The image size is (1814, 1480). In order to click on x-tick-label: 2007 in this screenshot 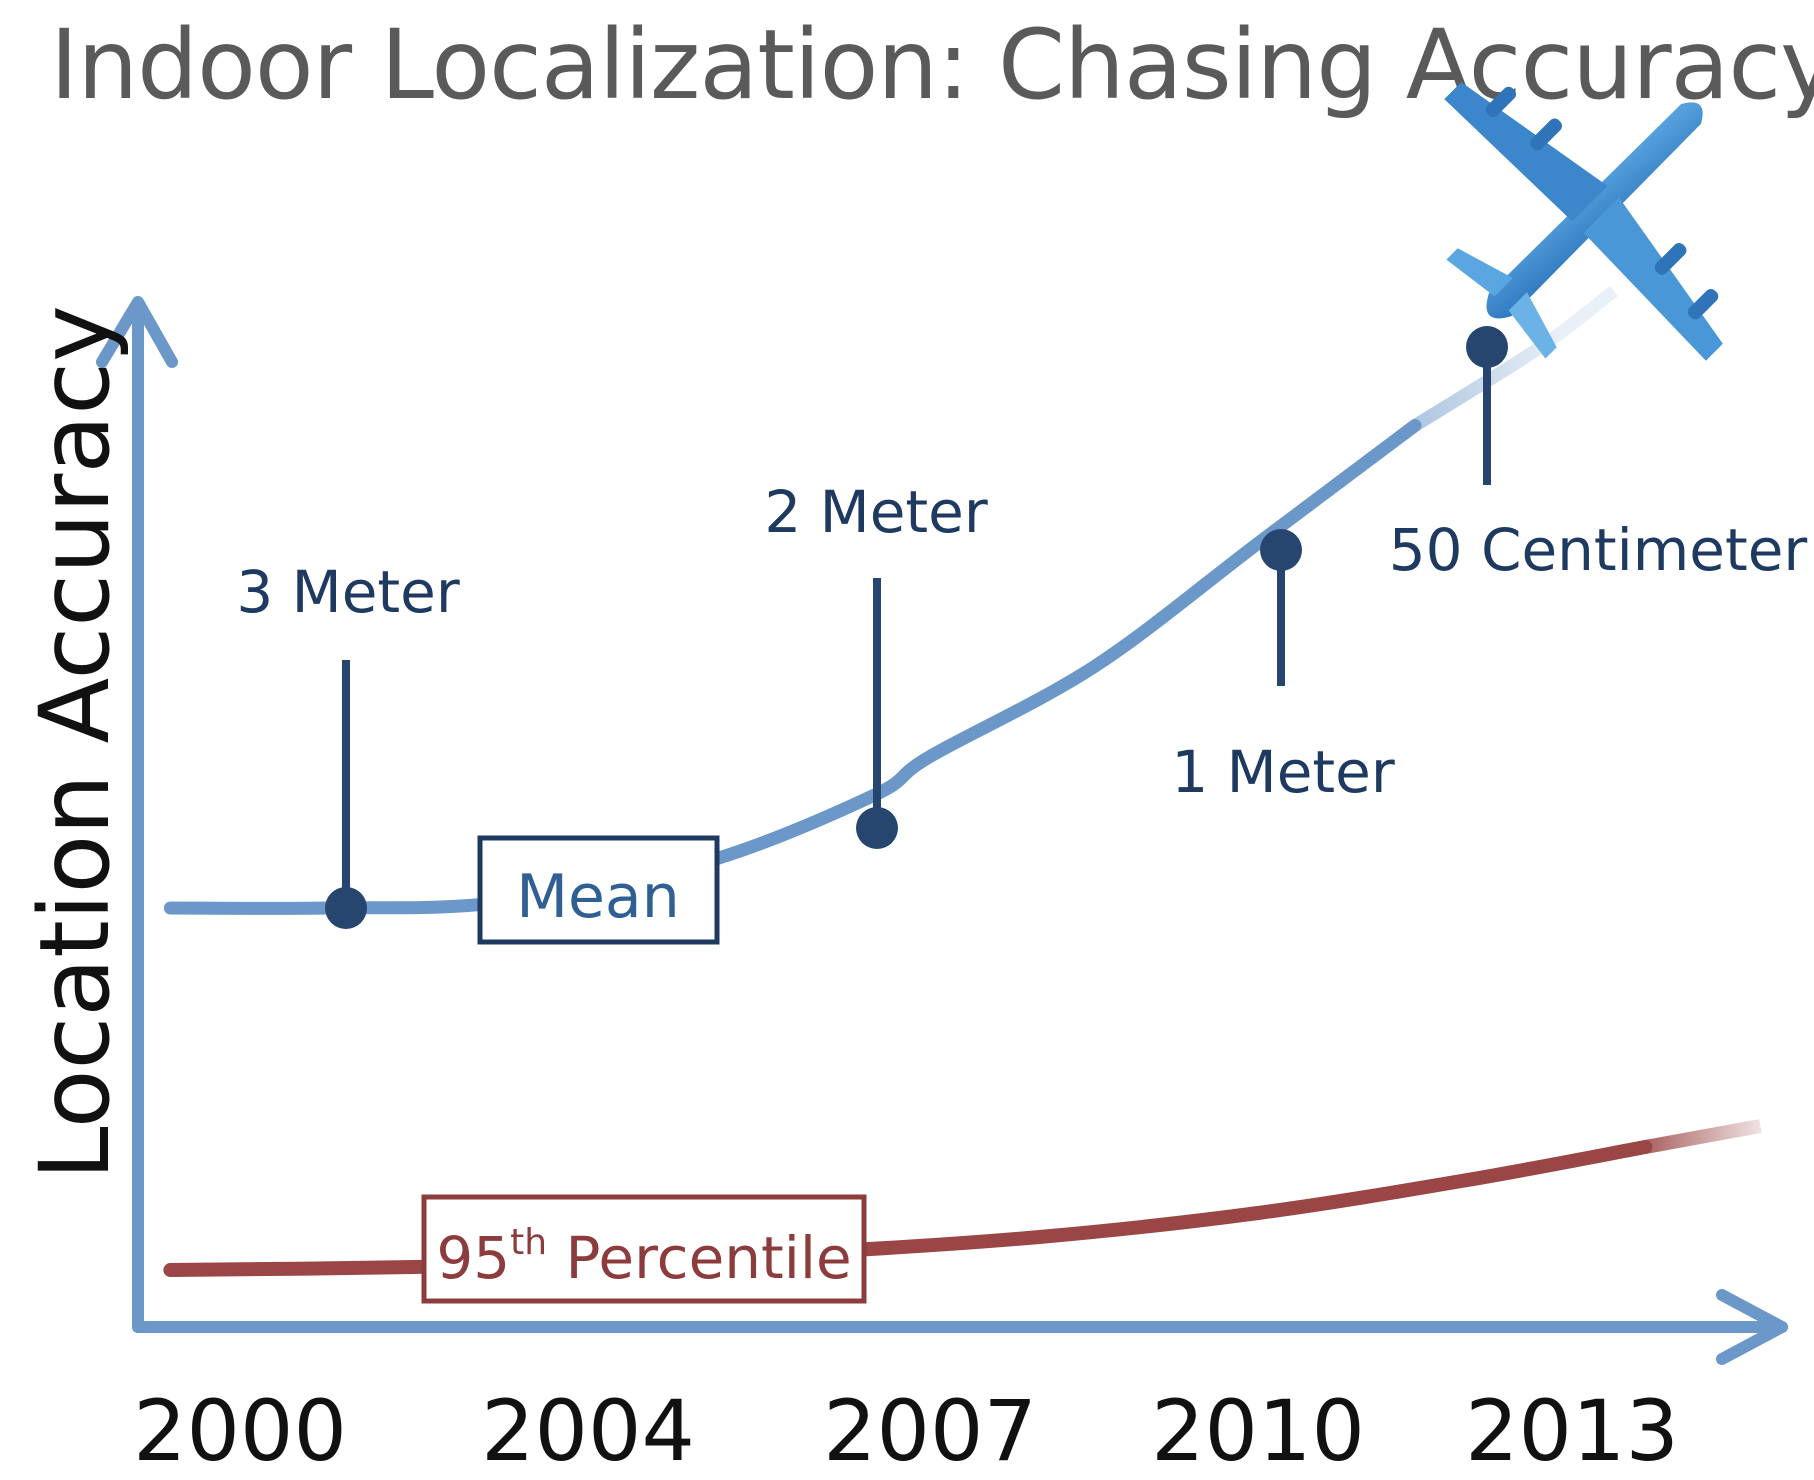, I will do `click(930, 1431)`.